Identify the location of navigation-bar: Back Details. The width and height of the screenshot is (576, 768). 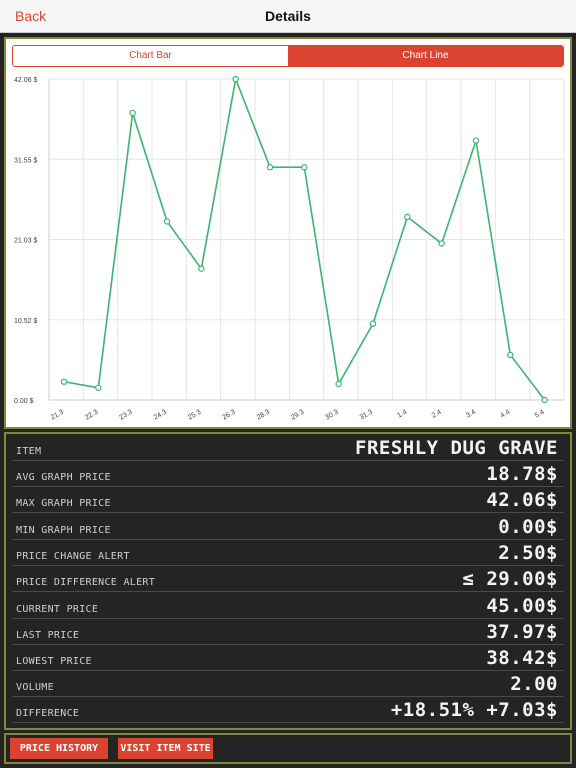
(288, 16).